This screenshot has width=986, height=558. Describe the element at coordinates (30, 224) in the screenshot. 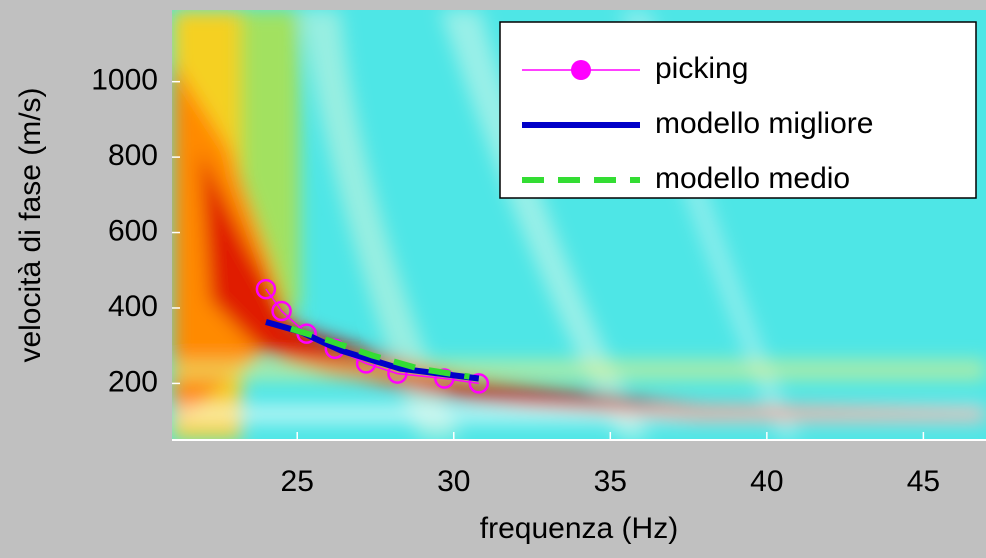

I see `y-axis-label: velocità di fase (m/s)` at that location.